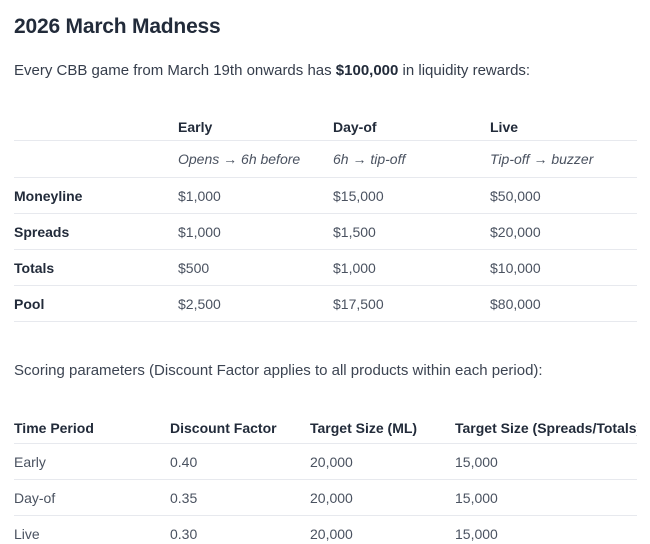 The image size is (650, 544). What do you see at coordinates (240, 497) in the screenshot?
I see `cell-value: 0.35` at bounding box center [240, 497].